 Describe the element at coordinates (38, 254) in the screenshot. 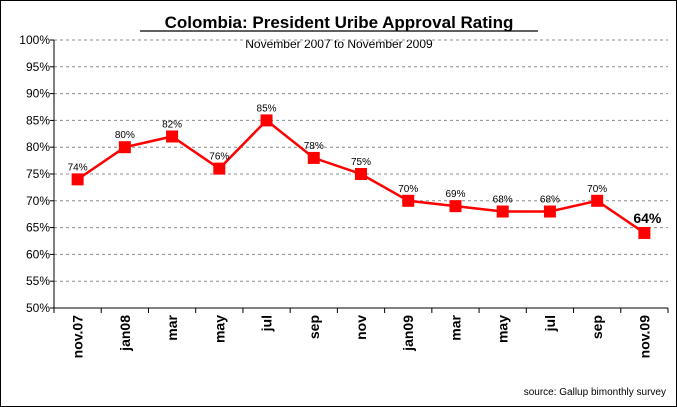

I see `y-tick-label: 60%` at that location.